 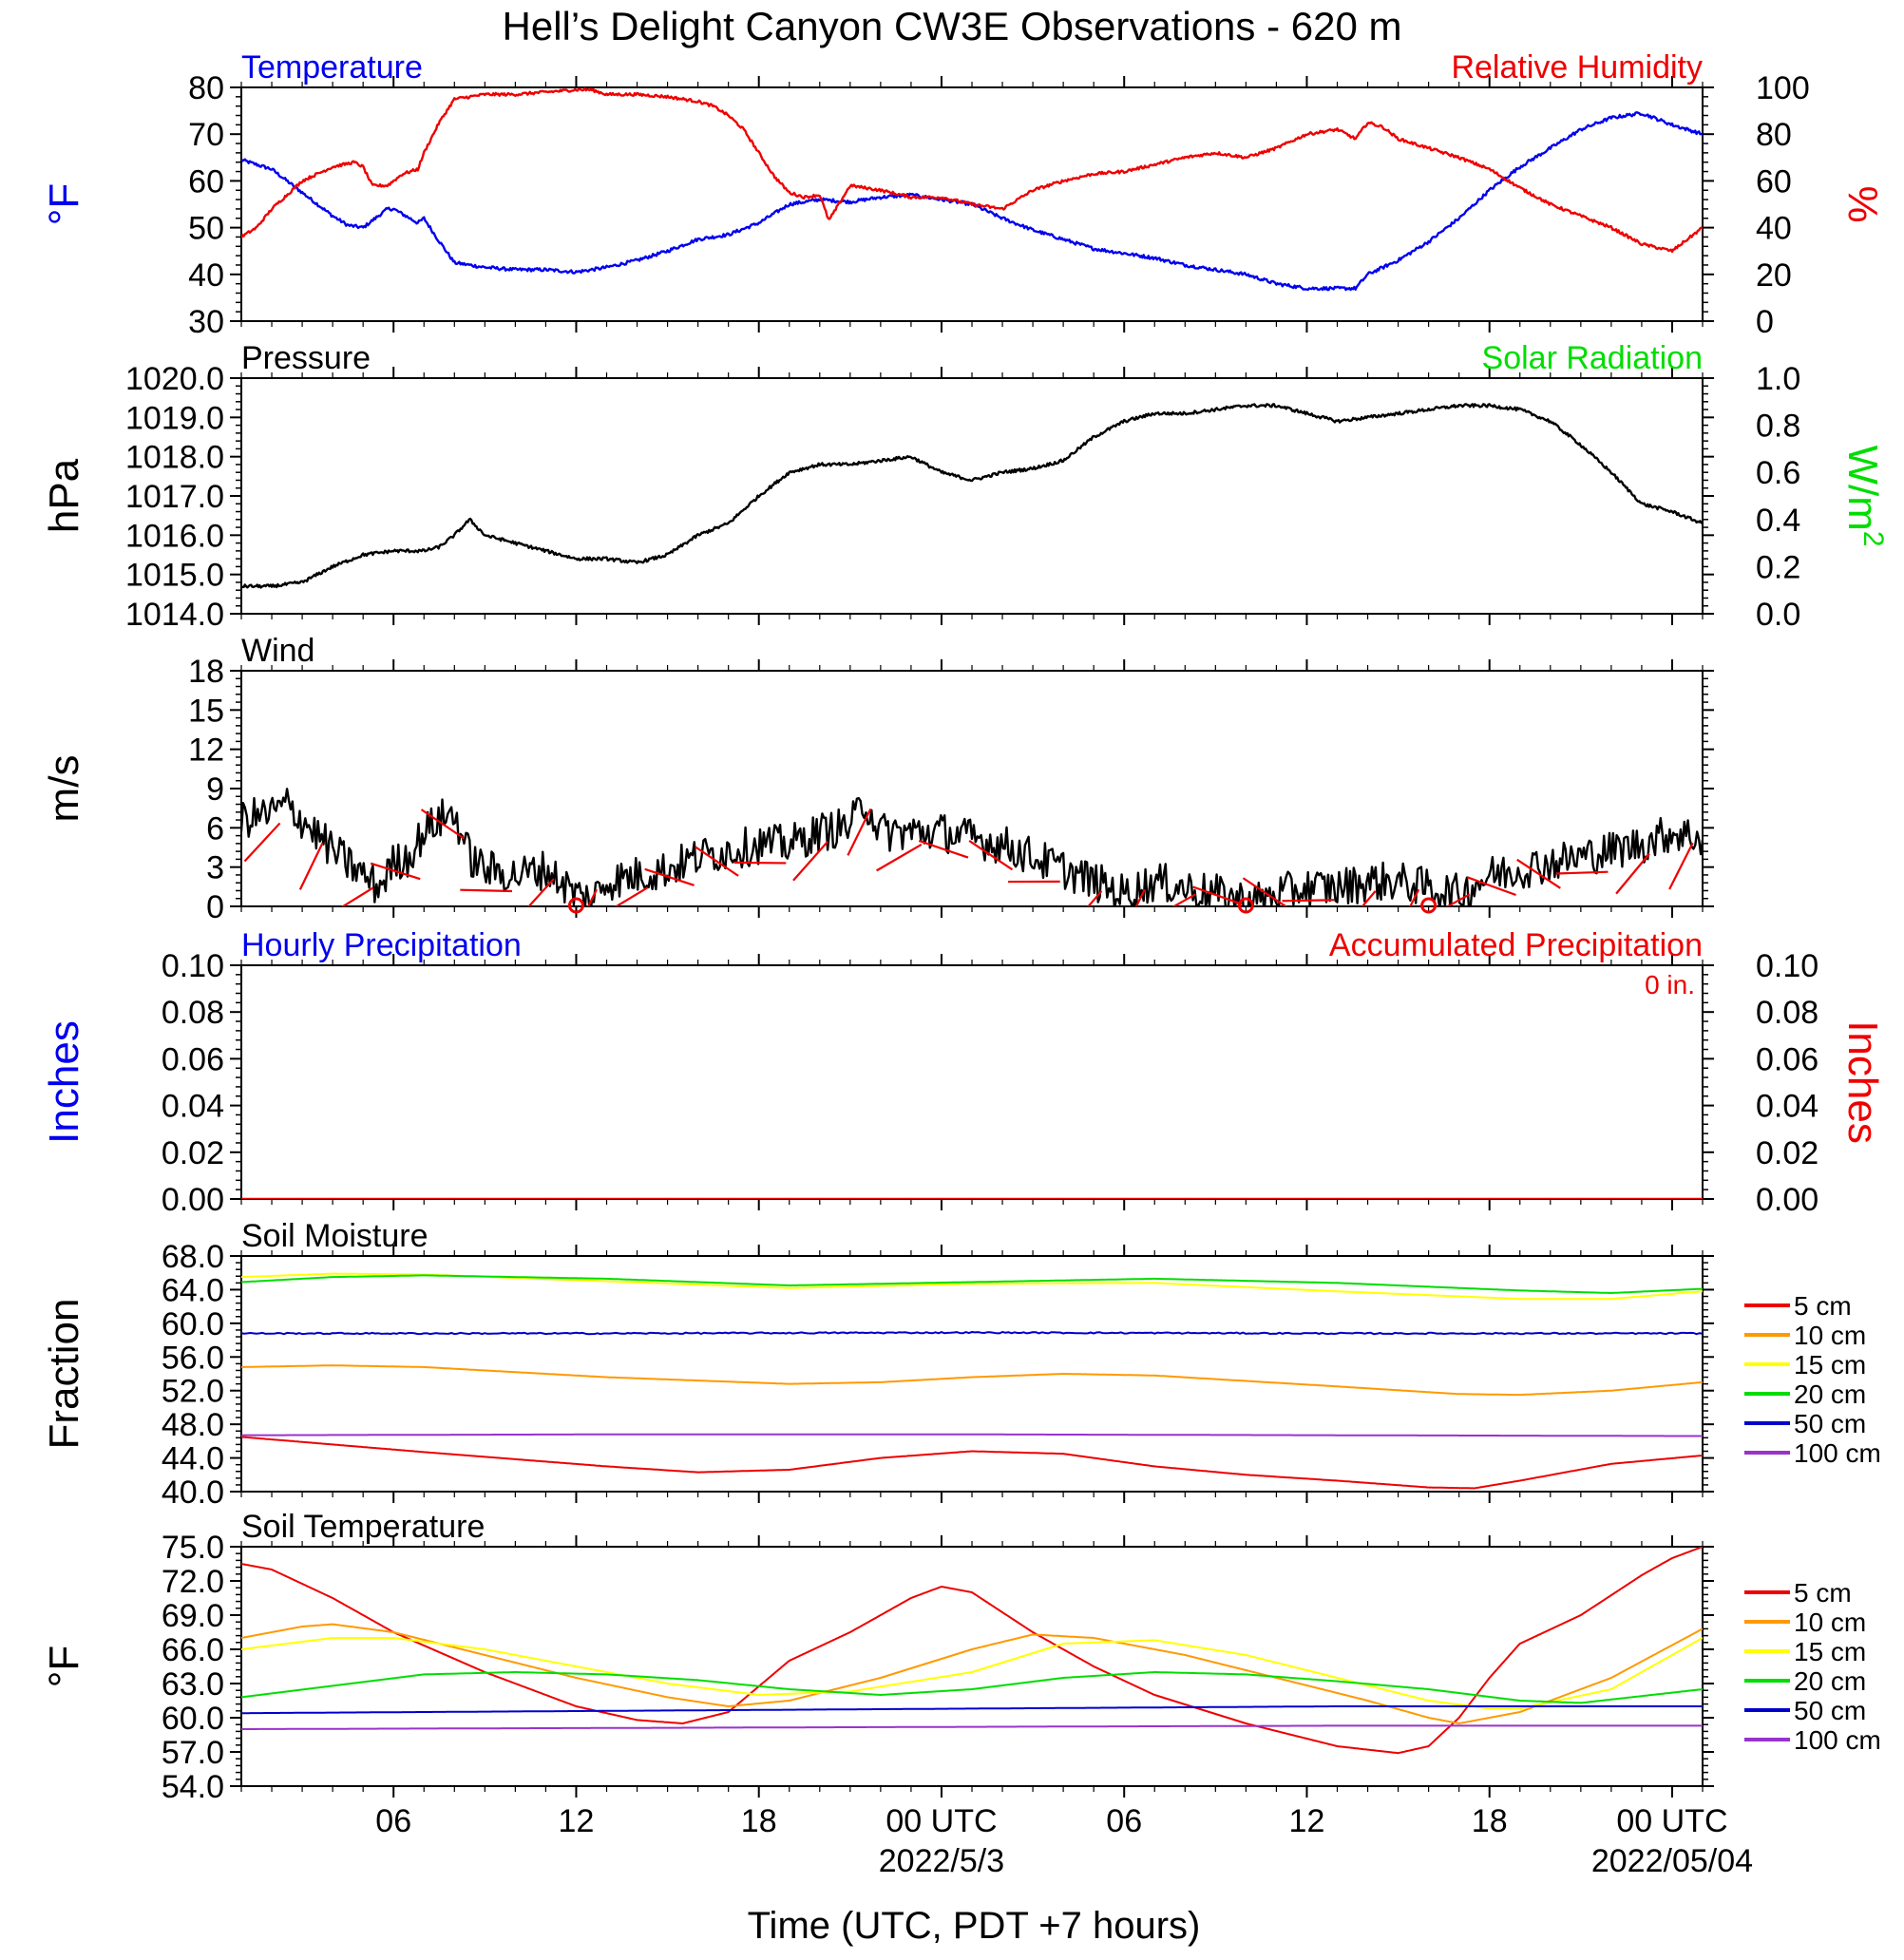 I want to click on y-tick-label-left: 40.0, so click(x=193, y=1493).